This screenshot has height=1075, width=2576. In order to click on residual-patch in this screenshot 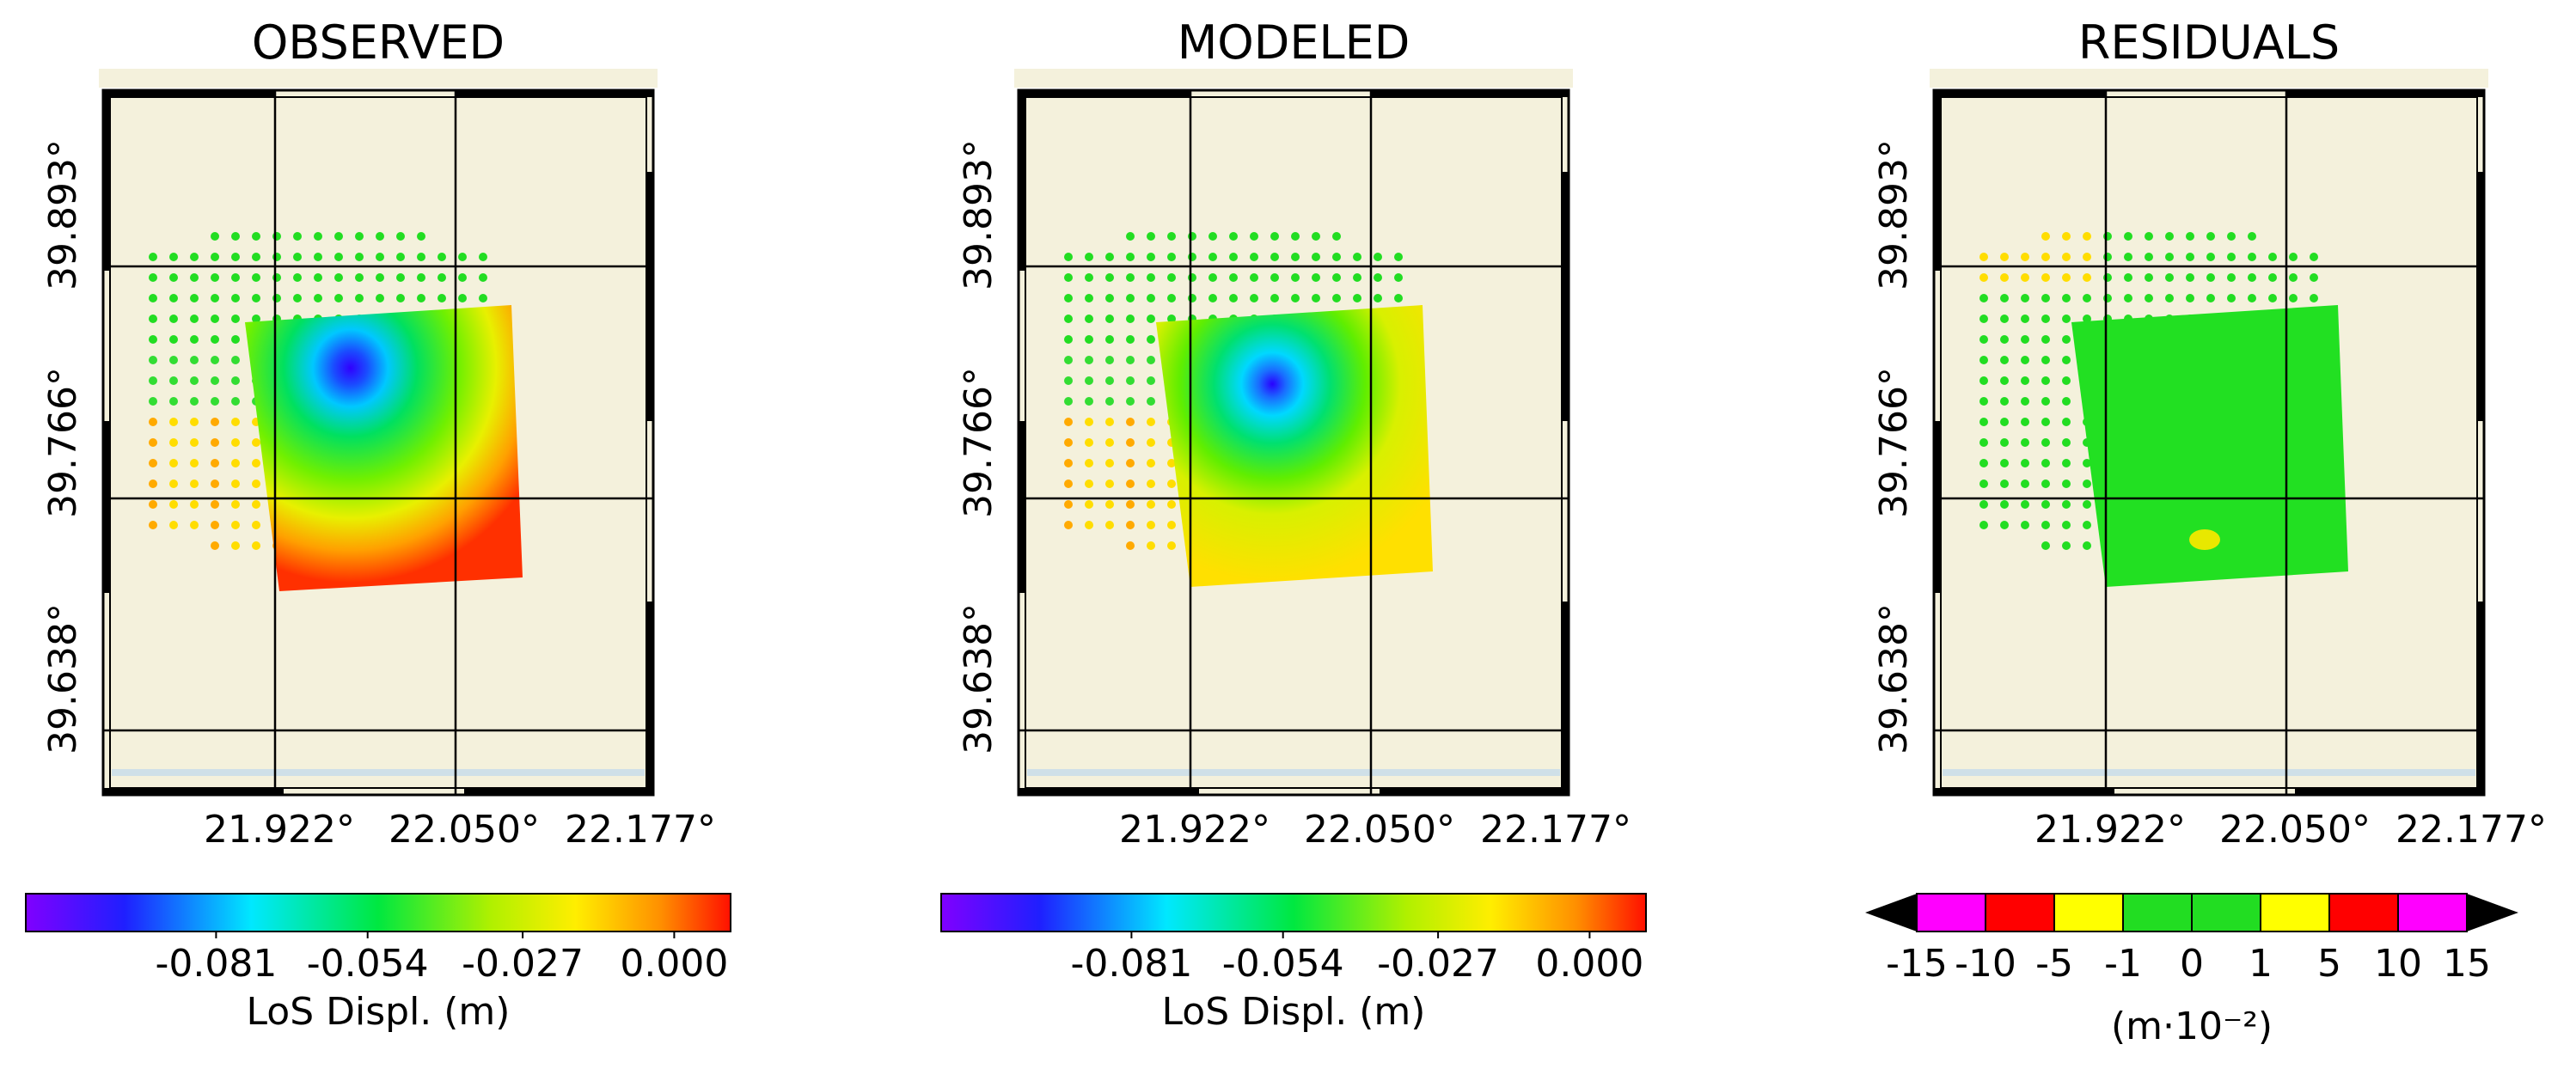, I will do `click(2204, 539)`.